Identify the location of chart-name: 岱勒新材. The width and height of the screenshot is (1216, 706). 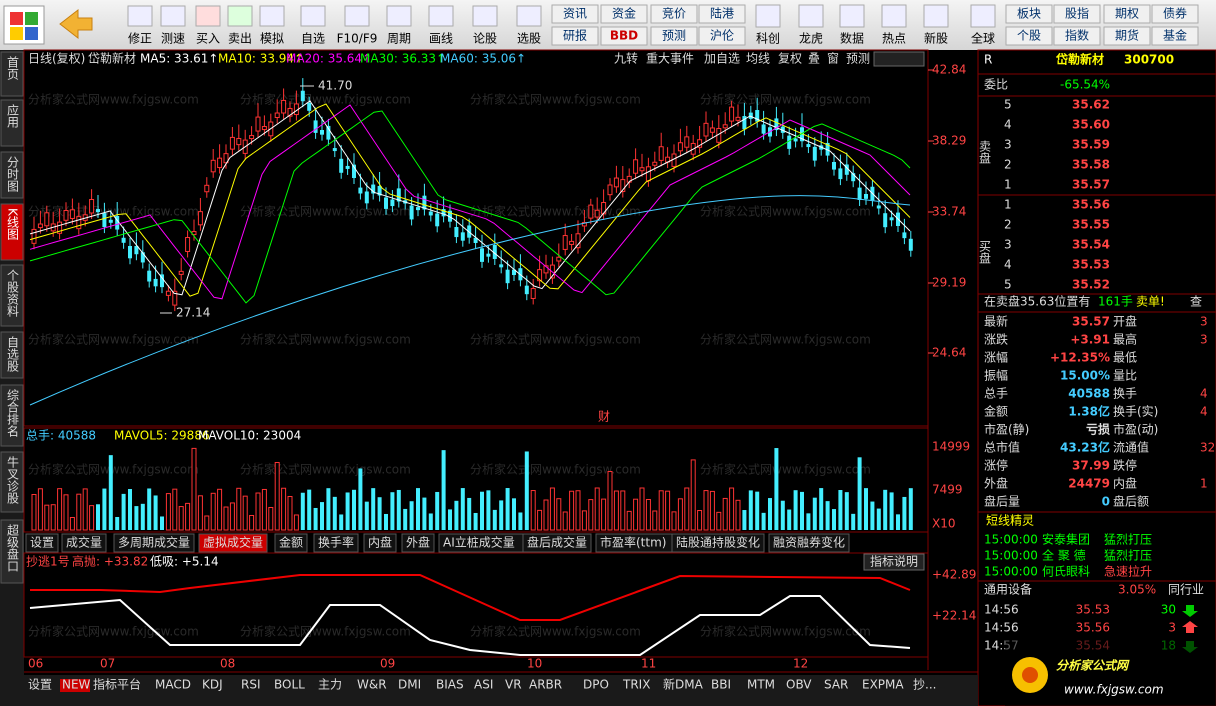
(112, 58).